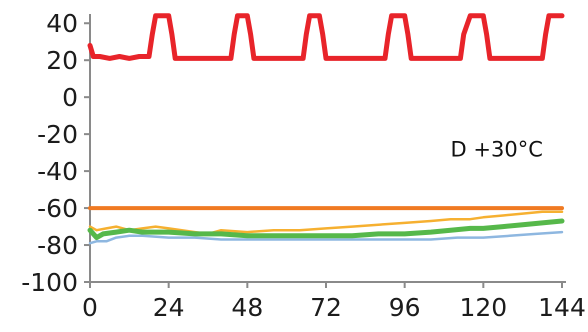 This screenshot has width=588, height=332. What do you see at coordinates (562, 307) in the screenshot?
I see `x-tick-label: 144` at bounding box center [562, 307].